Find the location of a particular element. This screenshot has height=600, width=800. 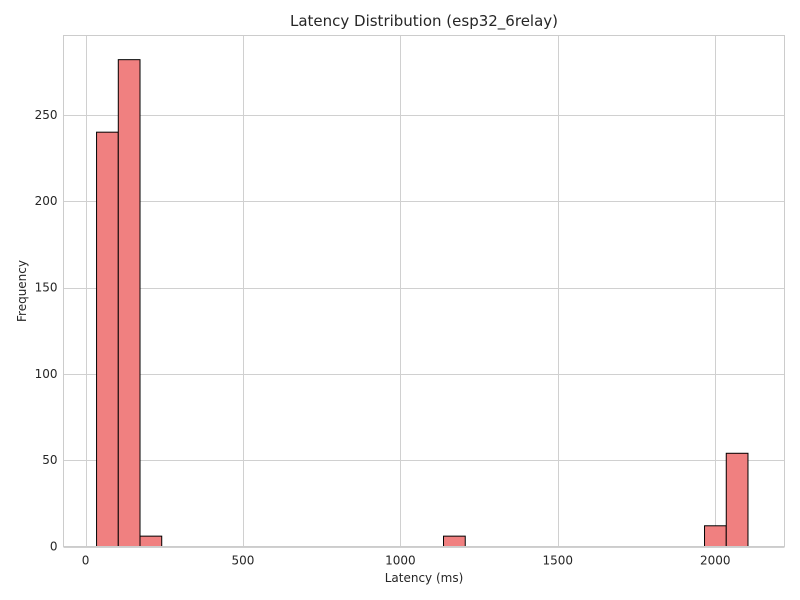

chart-title: Latency Distribution (esp32_6relay) is located at coordinates (424, 21).